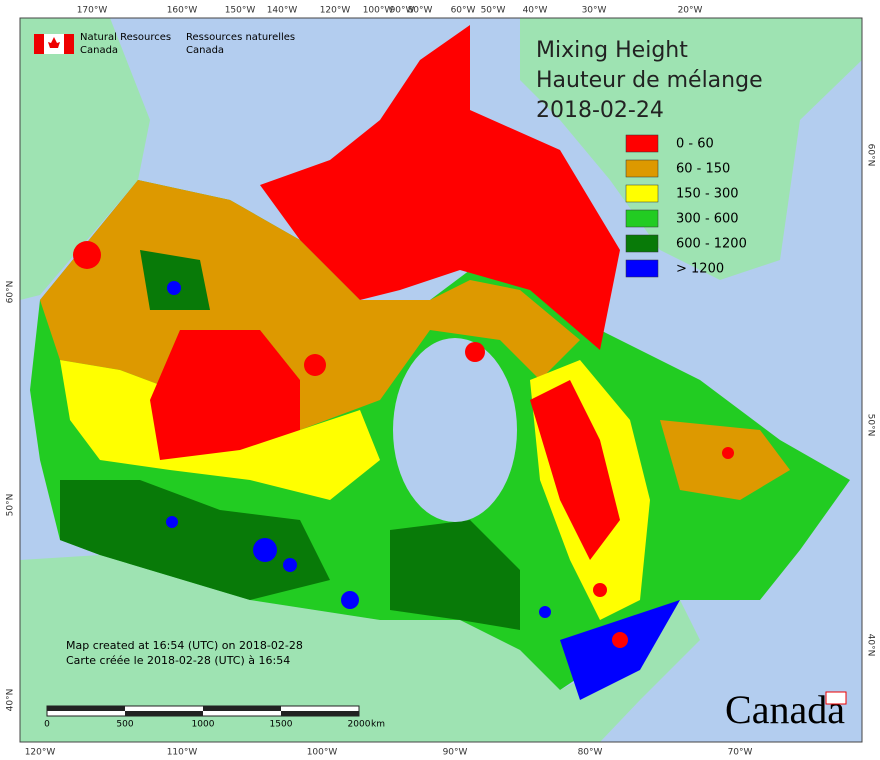 This screenshot has width=880, height=760. I want to click on zone-red-west, so click(225, 395).